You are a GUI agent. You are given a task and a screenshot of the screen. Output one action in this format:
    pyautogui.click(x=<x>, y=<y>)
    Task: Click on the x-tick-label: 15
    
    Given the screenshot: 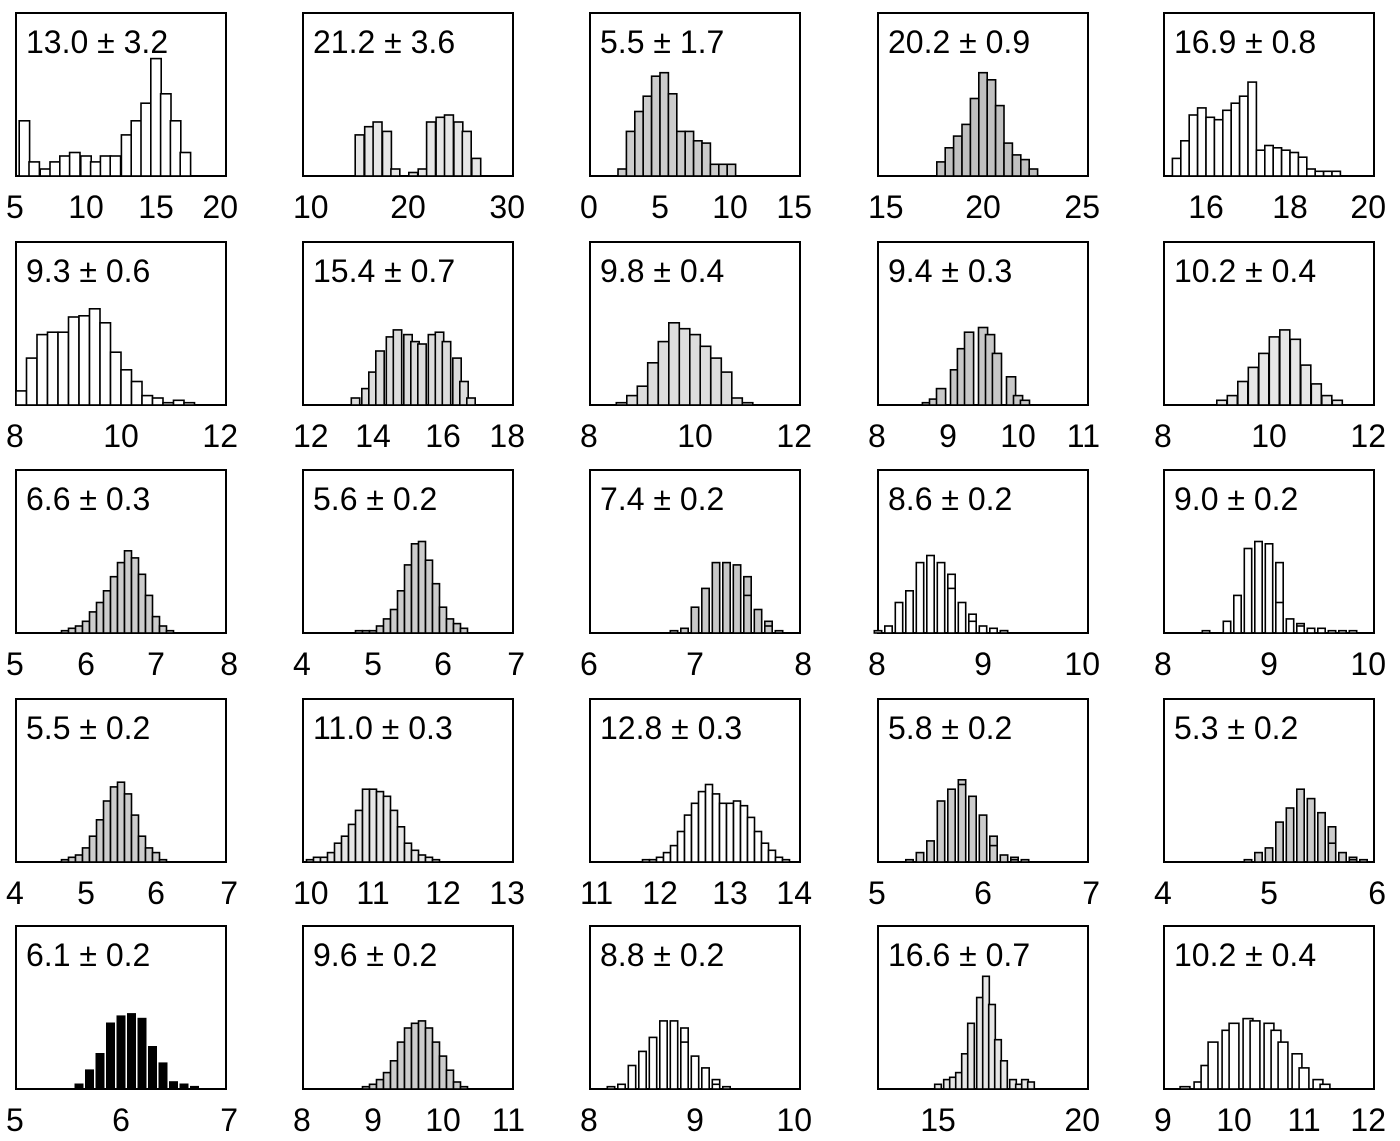 What is the action you would take?
    pyautogui.click(x=156, y=207)
    